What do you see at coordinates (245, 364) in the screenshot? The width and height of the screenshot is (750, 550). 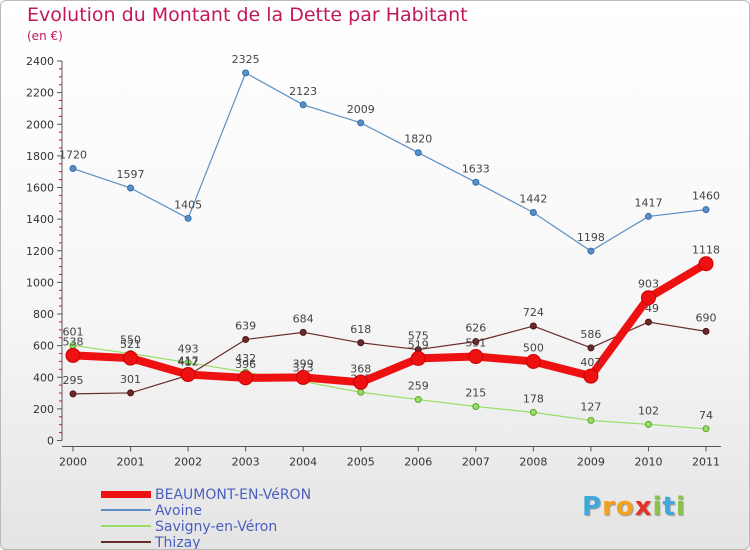 I see `series-3-data-label: 396` at bounding box center [245, 364].